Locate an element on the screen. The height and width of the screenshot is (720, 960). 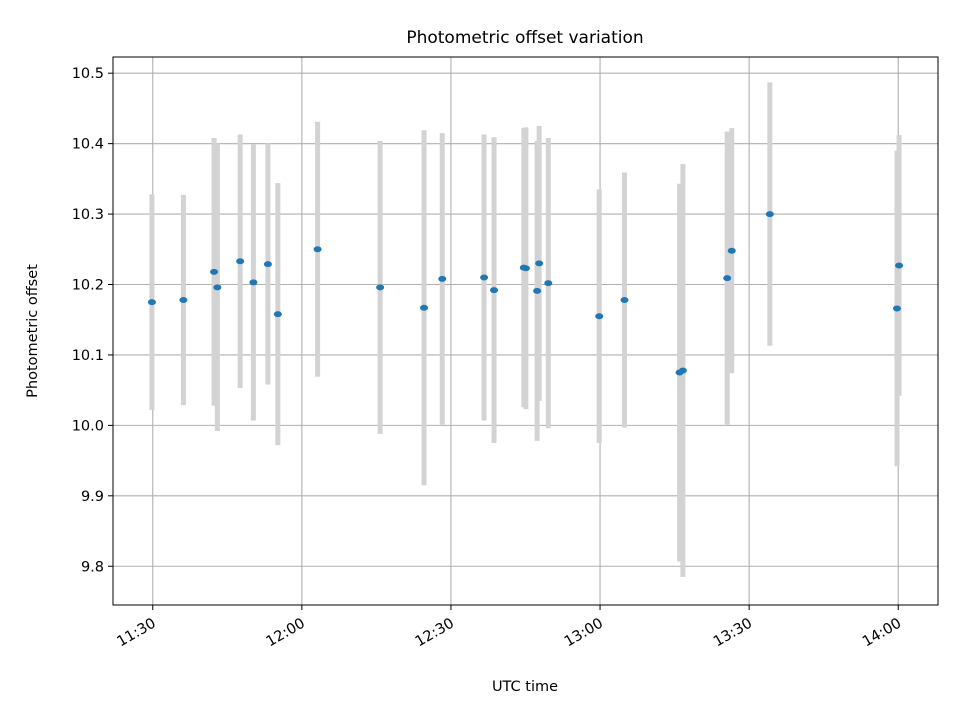
chart-title: Photometric offset variation is located at coordinates (524, 38).